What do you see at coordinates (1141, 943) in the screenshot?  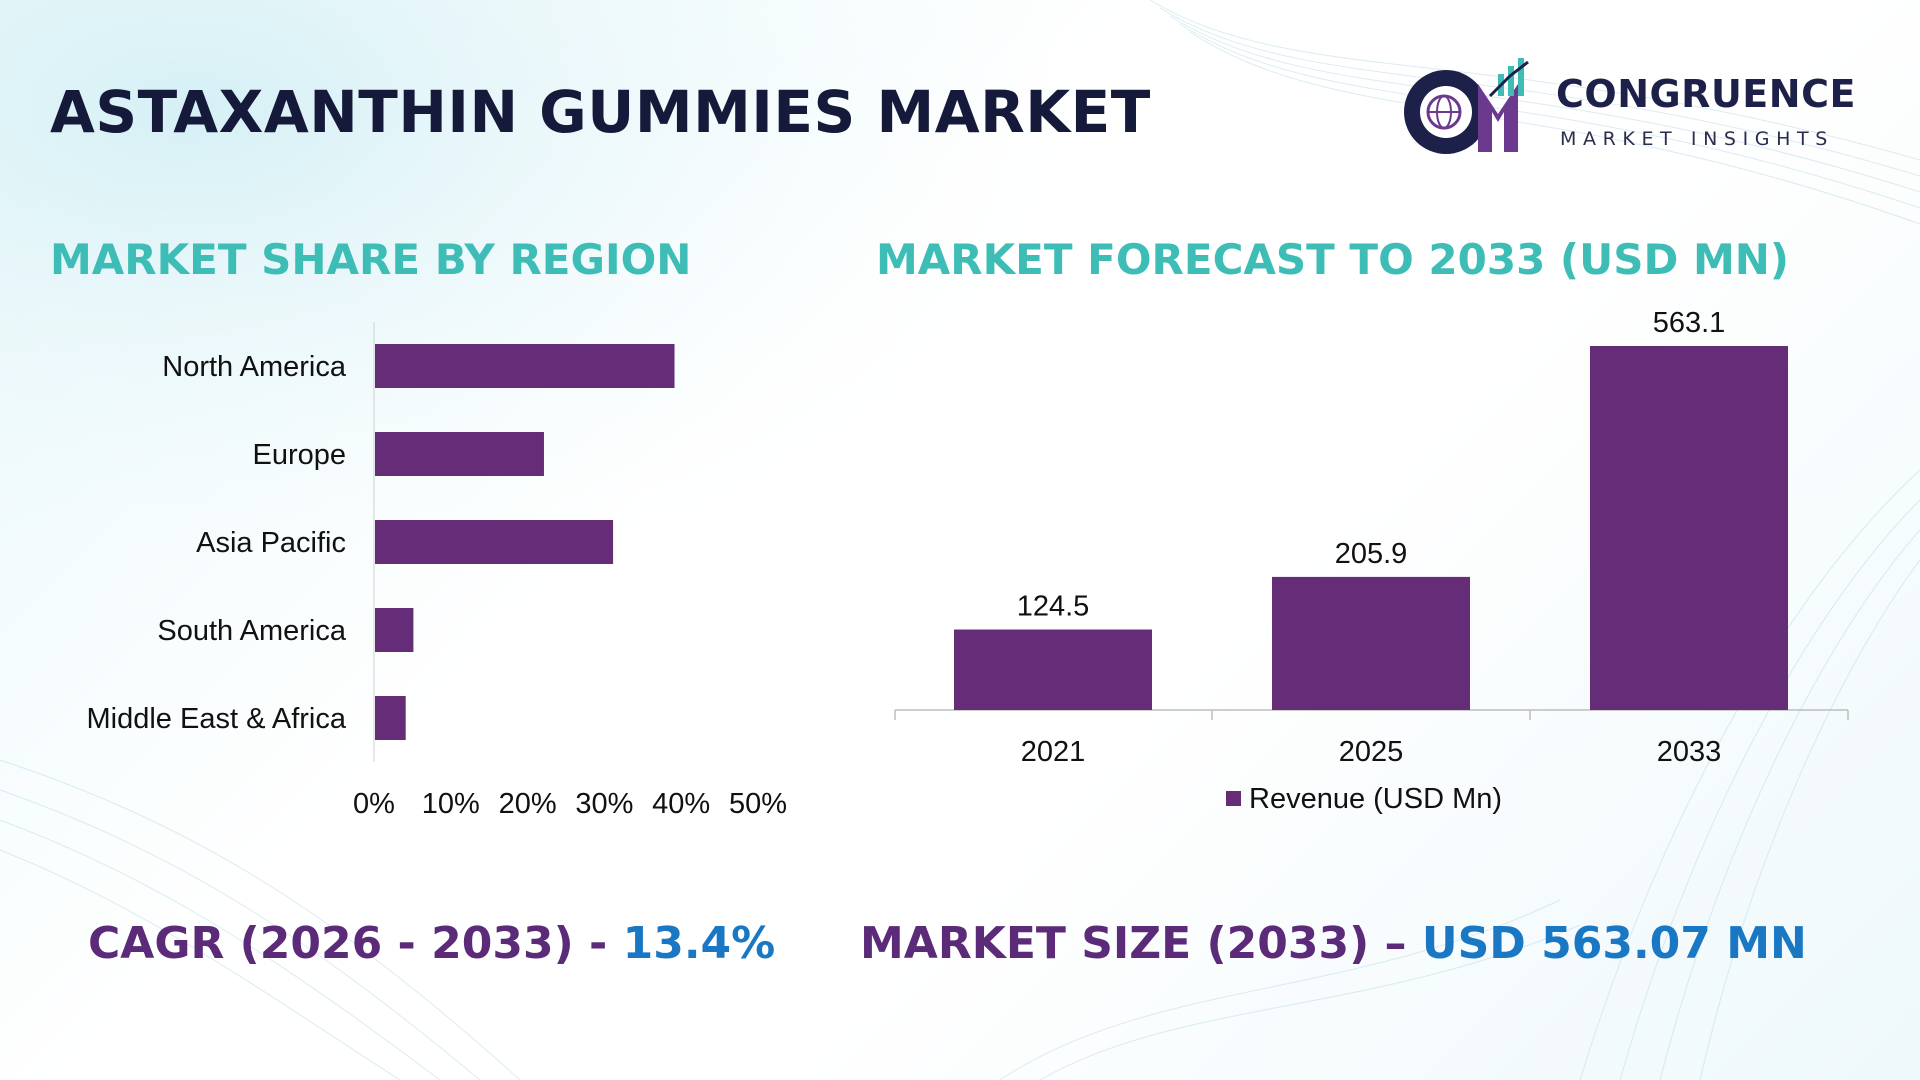 I see `market-size-label: MARKET SIZE (2033) –` at bounding box center [1141, 943].